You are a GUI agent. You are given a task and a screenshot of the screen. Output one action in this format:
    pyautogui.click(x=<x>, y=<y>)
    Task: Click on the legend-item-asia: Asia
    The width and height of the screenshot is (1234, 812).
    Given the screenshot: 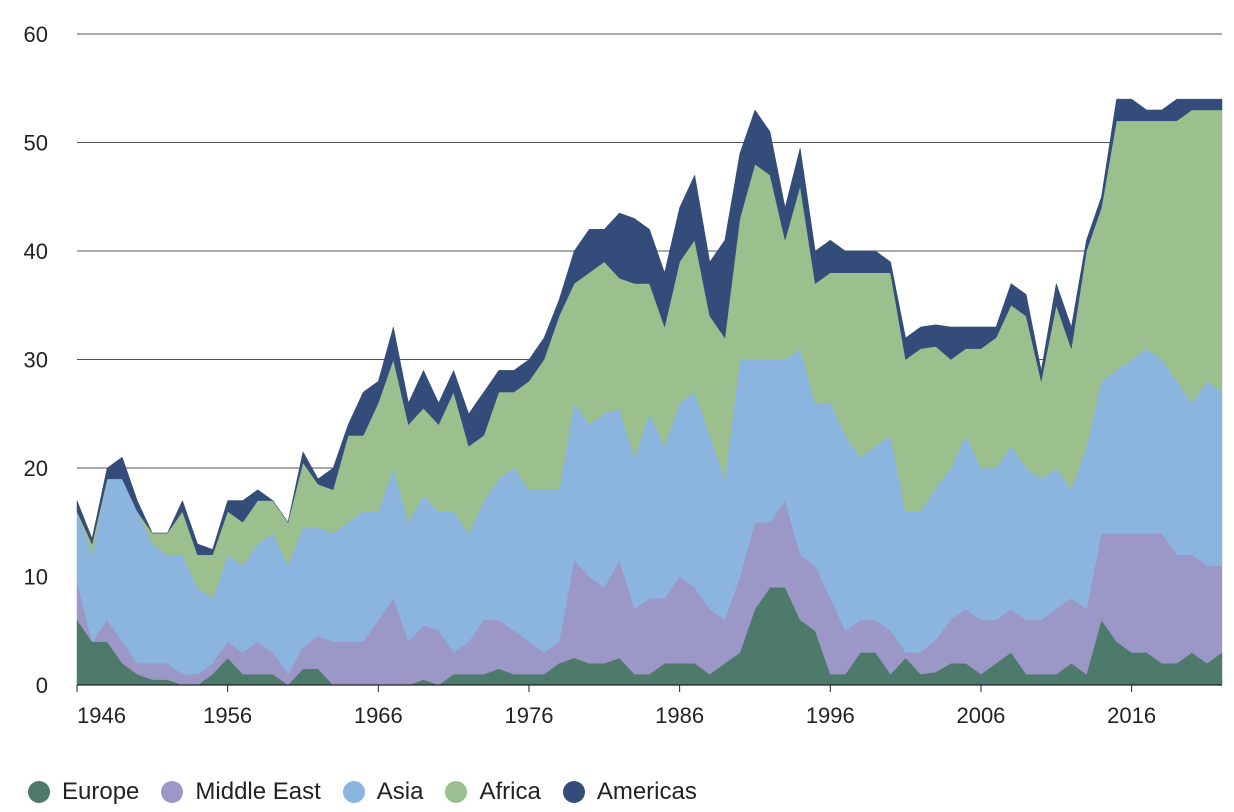 What is the action you would take?
    pyautogui.click(x=383, y=792)
    